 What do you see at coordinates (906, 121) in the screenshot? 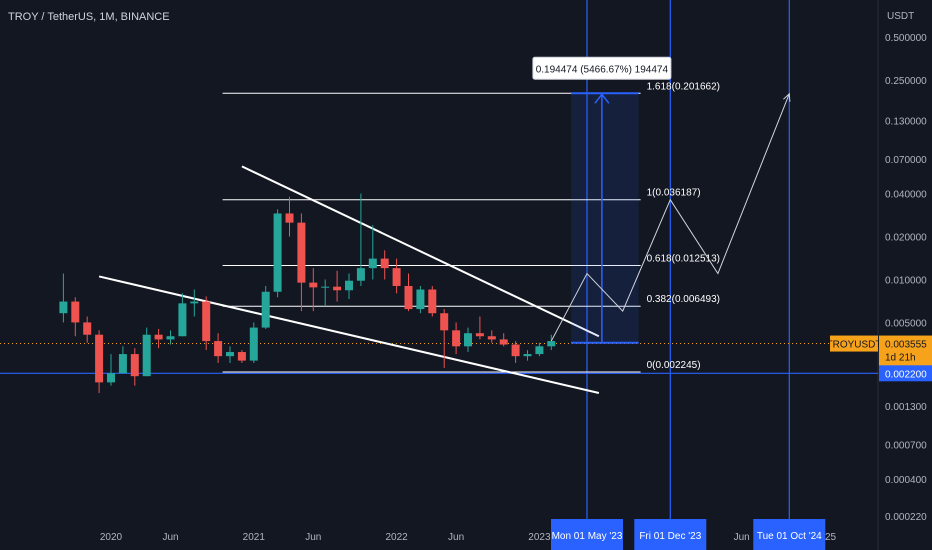
I see `y-tick-label: 0.130000` at bounding box center [906, 121].